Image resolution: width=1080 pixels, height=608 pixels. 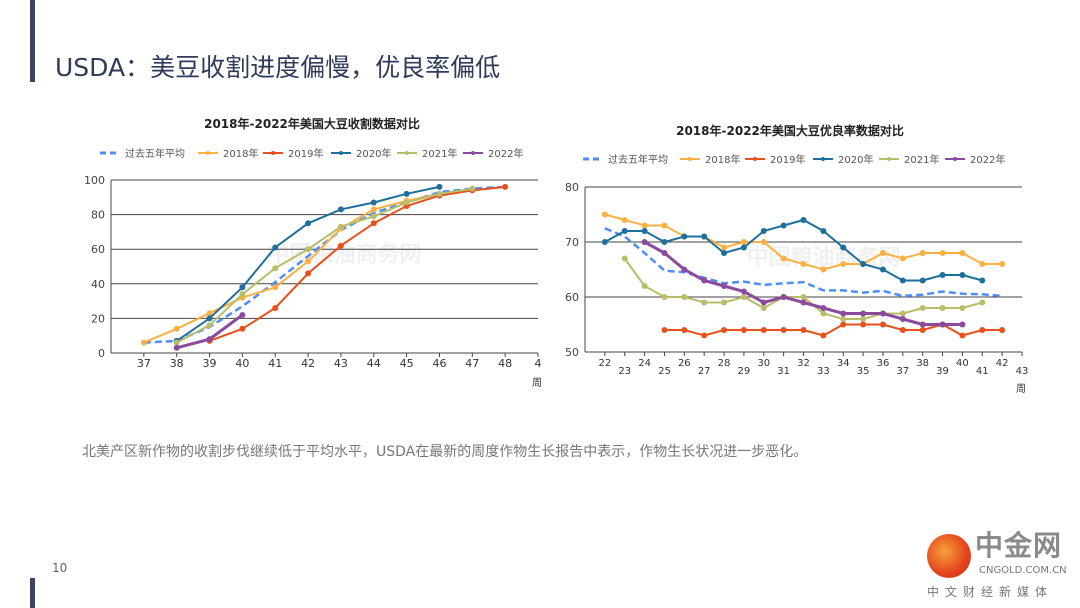 What do you see at coordinates (472, 363) in the screenshot?
I see `x-tick-label: 47` at bounding box center [472, 363].